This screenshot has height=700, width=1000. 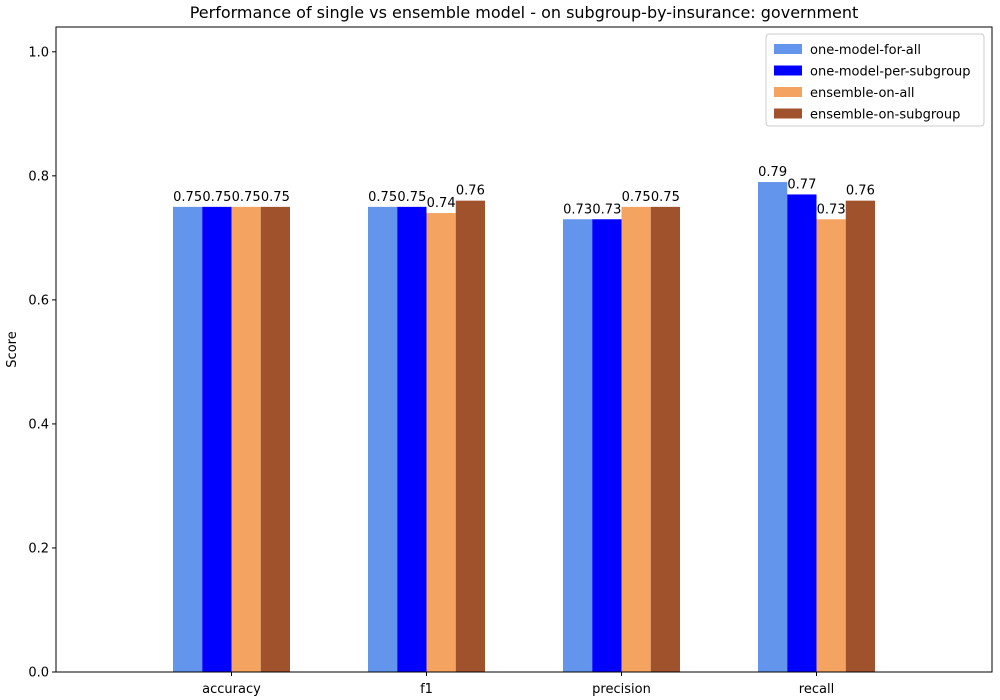 I want to click on y-tick-label: 1.0, so click(x=38, y=52).